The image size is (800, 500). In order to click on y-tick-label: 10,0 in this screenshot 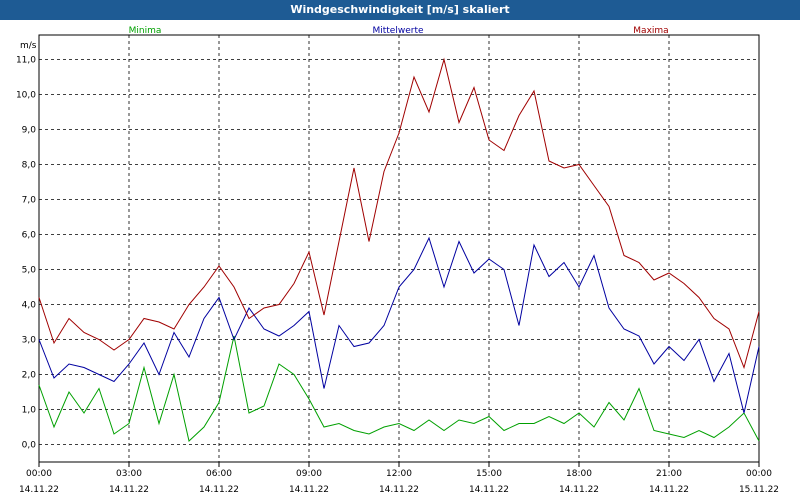, I will do `click(26, 96)`.